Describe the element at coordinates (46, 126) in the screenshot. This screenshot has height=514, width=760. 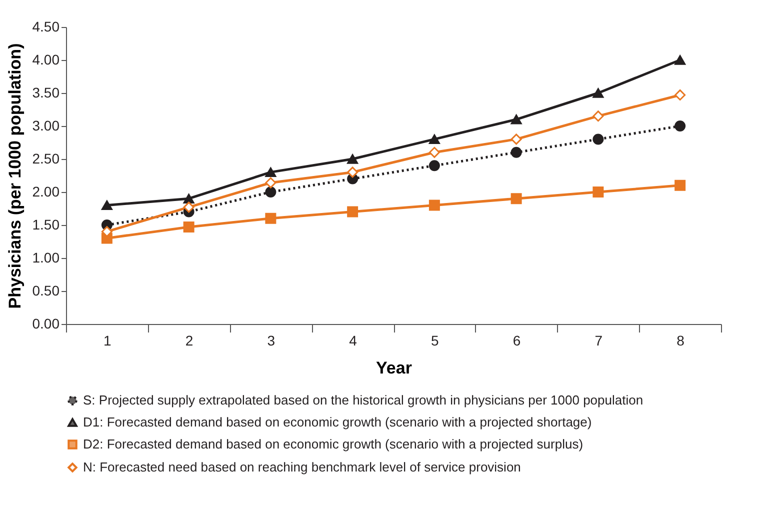
I see `y-tick-label: 3.00` at that location.